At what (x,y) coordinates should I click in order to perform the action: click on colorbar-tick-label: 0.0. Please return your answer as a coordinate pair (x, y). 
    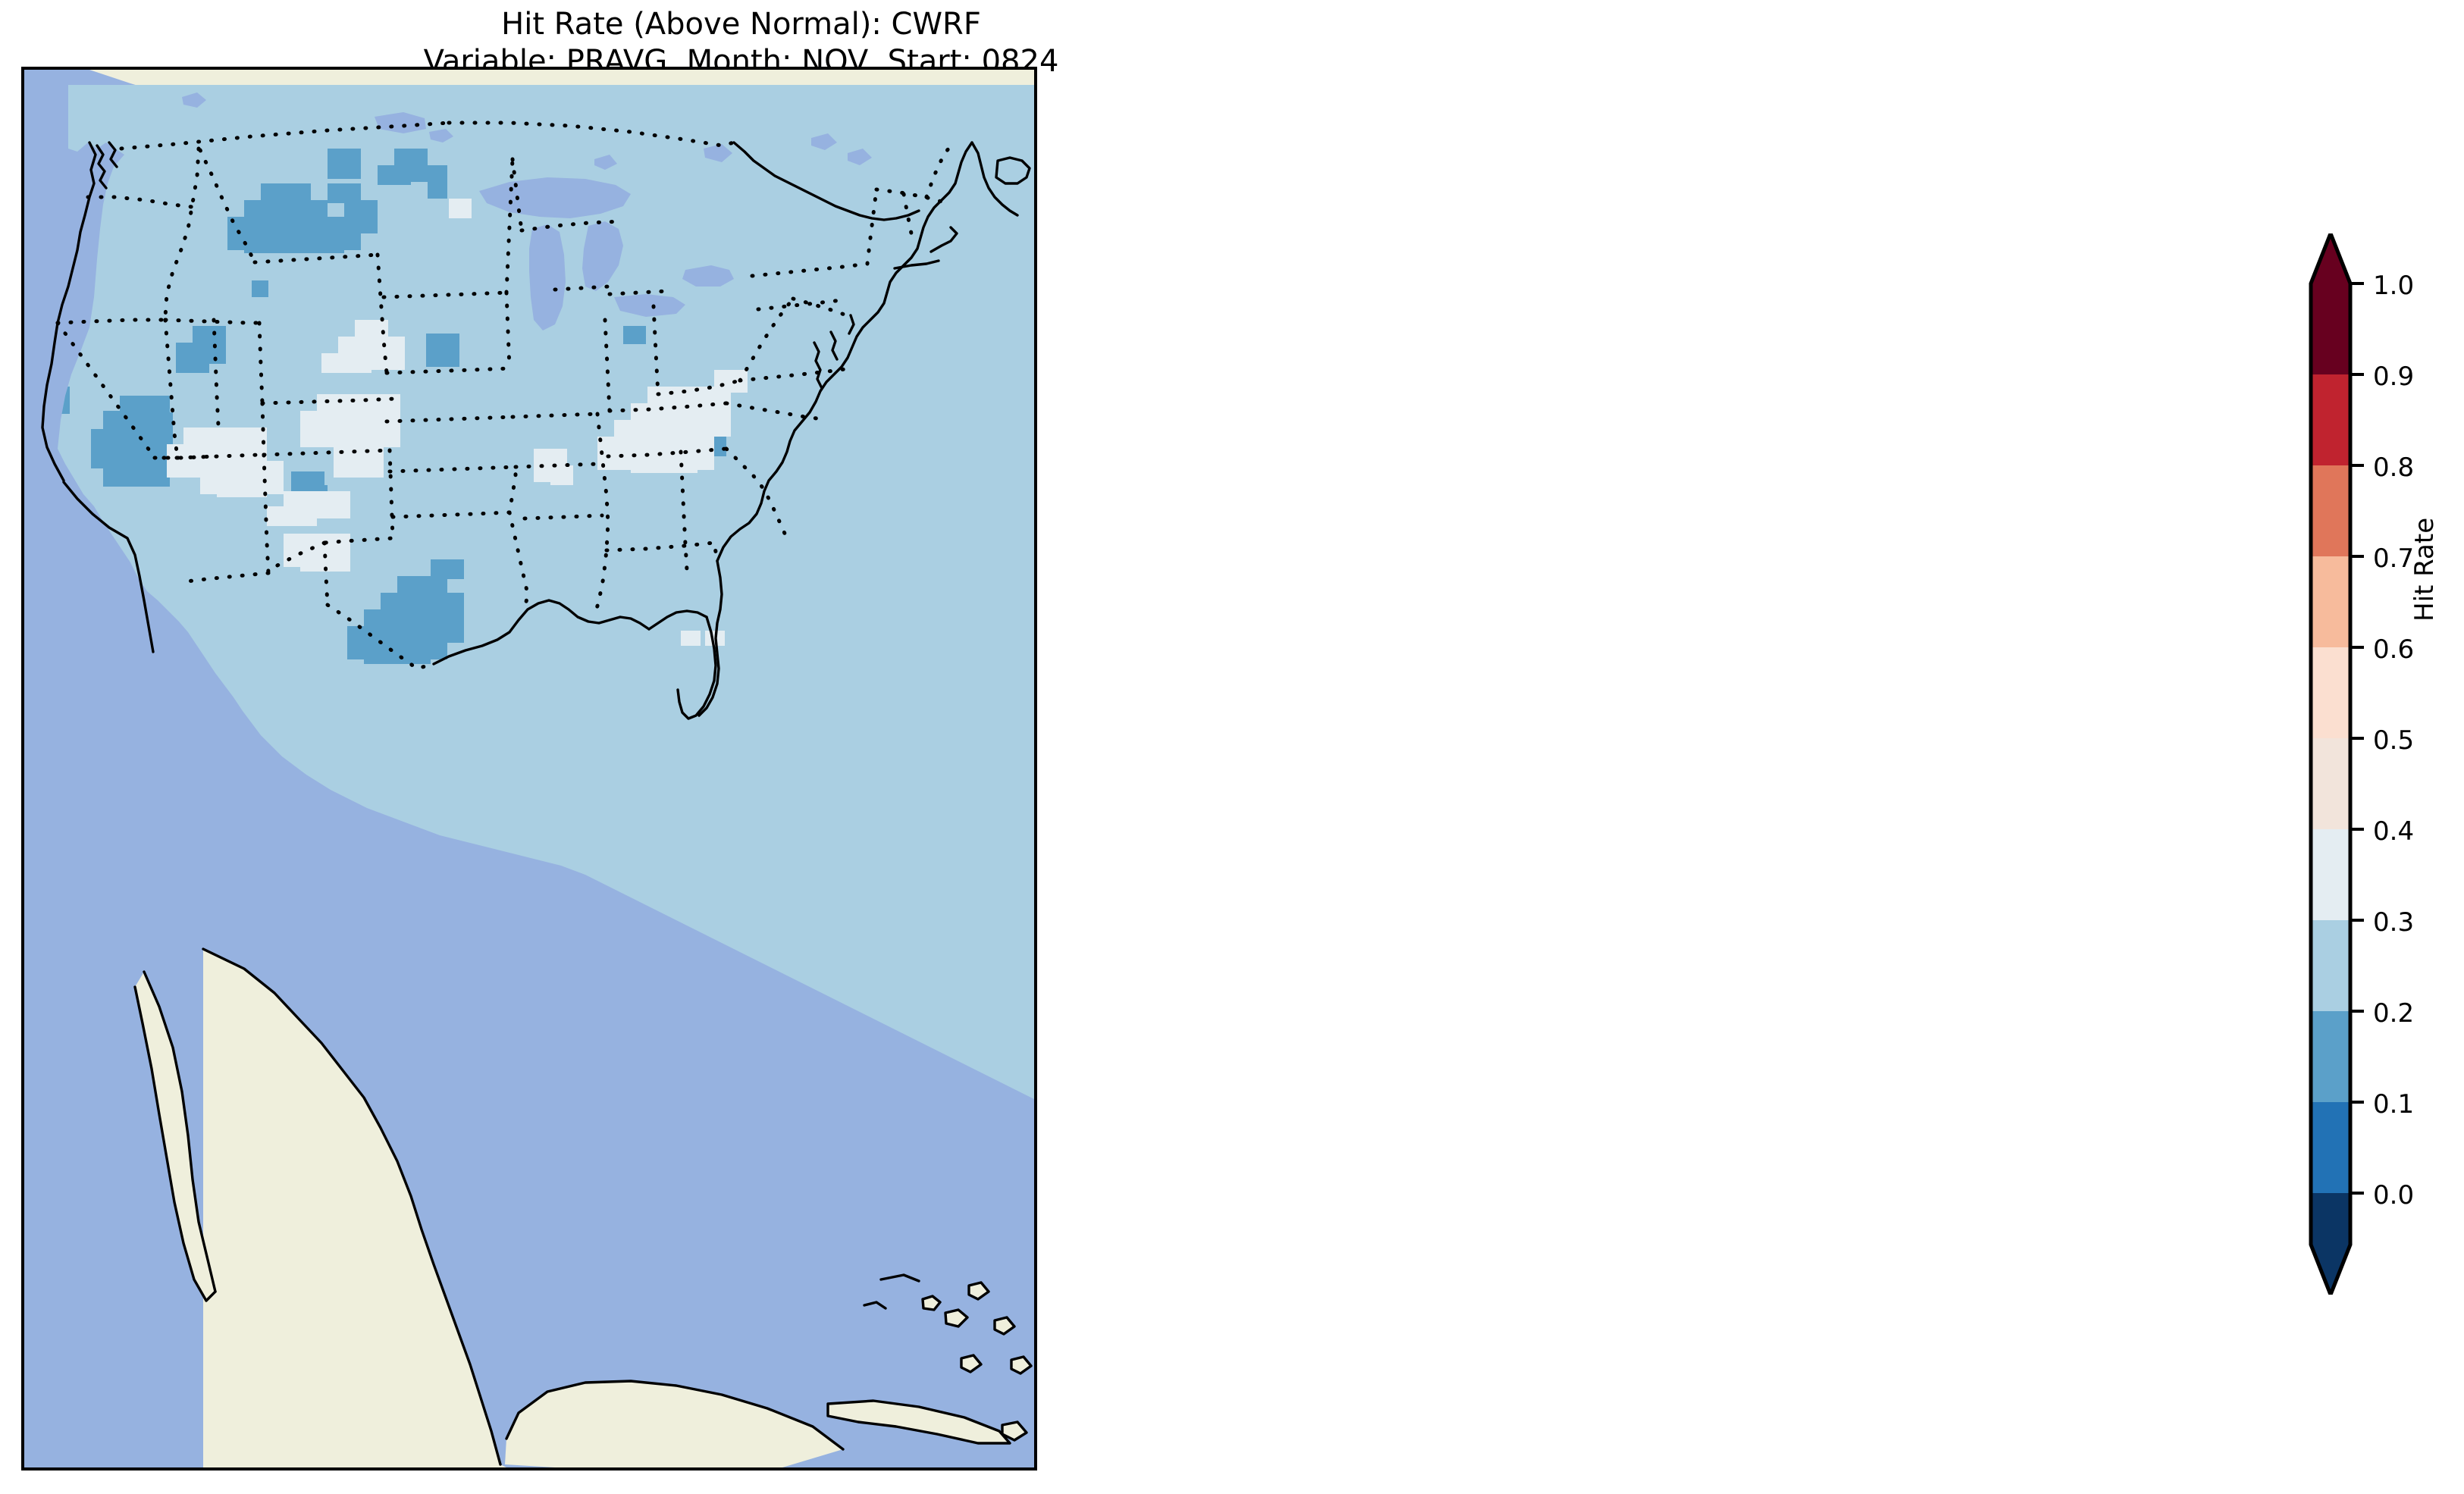
    Looking at the image, I should click on (2394, 1195).